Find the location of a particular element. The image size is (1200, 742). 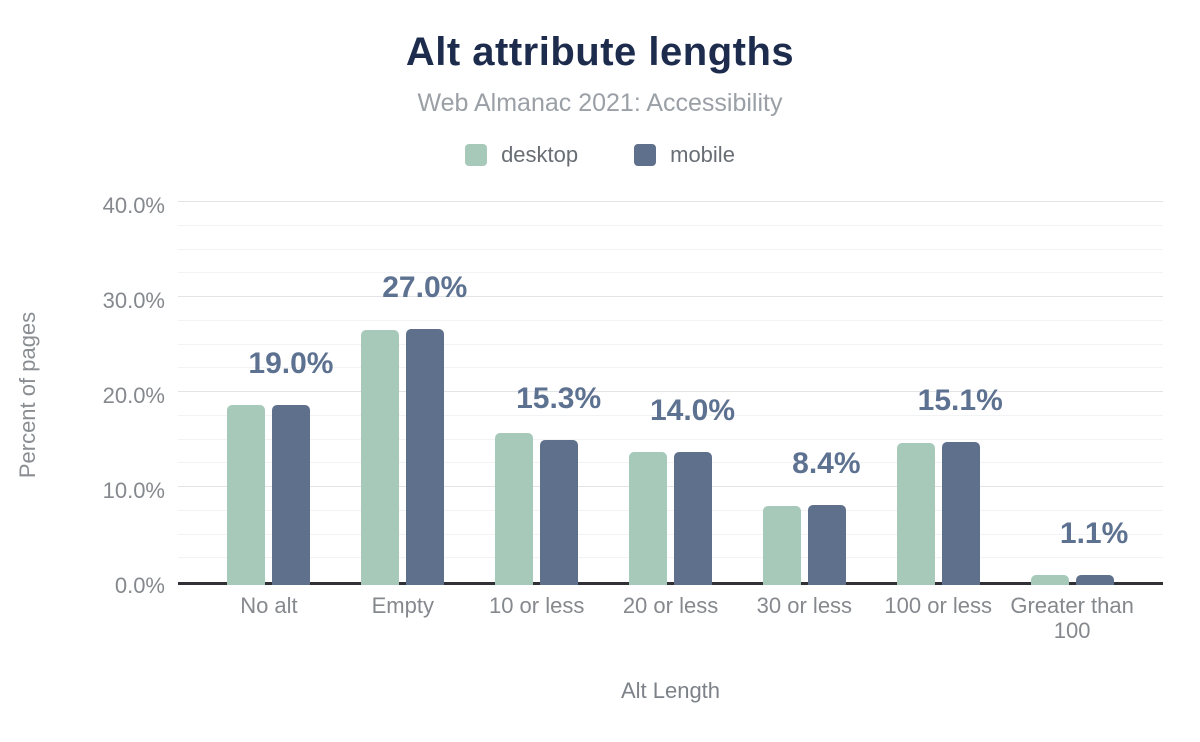

y-tick-label: 40.0% is located at coordinates (133, 205).